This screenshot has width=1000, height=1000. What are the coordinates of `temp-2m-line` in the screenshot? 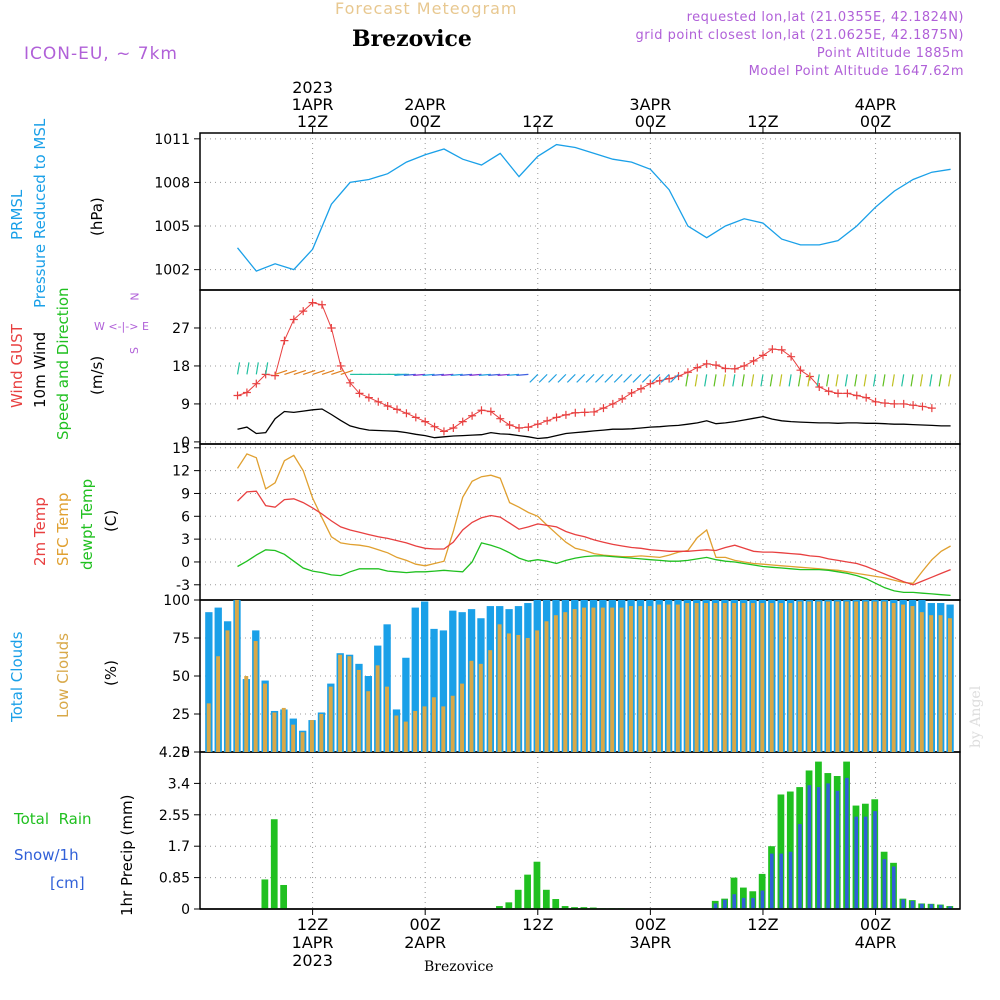 It's located at (594, 538).